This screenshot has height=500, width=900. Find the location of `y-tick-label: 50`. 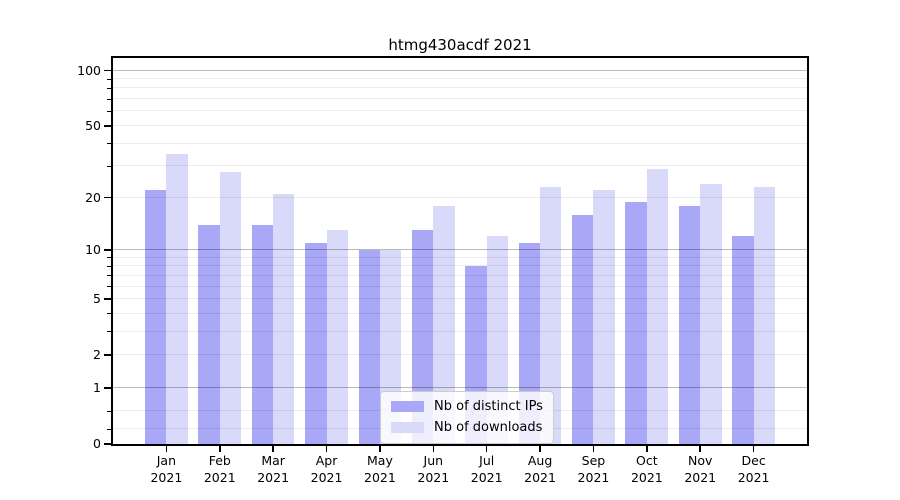

y-tick-label: 50 is located at coordinates (93, 125).